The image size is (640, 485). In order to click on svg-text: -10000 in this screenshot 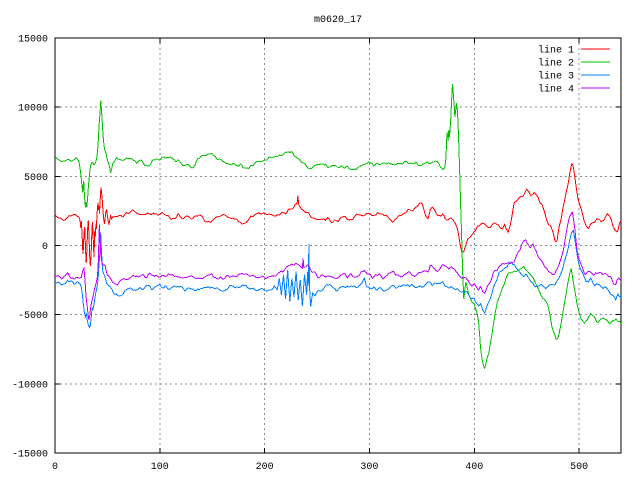, I will do `click(30, 385)`.